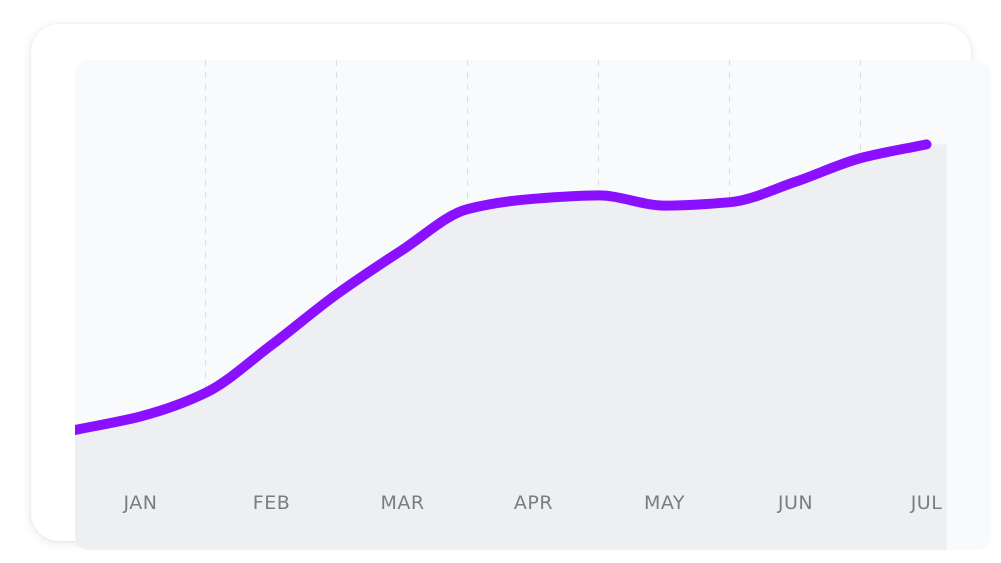  What do you see at coordinates (140, 503) in the screenshot?
I see `x-tick-label-jan: JAN` at bounding box center [140, 503].